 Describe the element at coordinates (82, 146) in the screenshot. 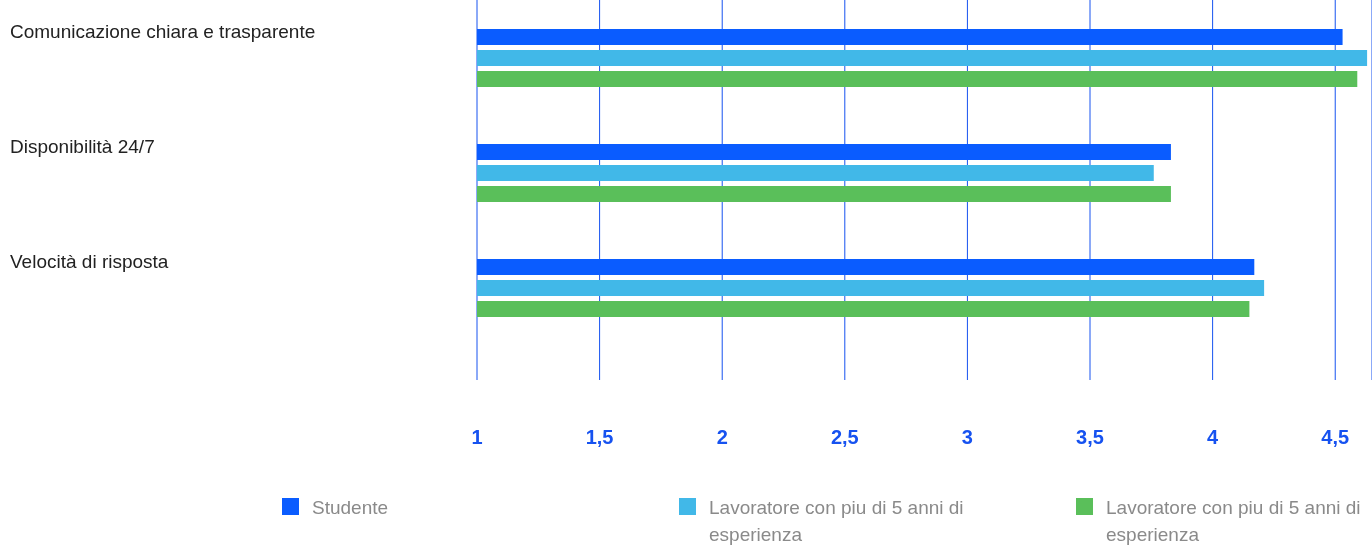

I see `y-tick-label: Disponibilità 24/7` at that location.